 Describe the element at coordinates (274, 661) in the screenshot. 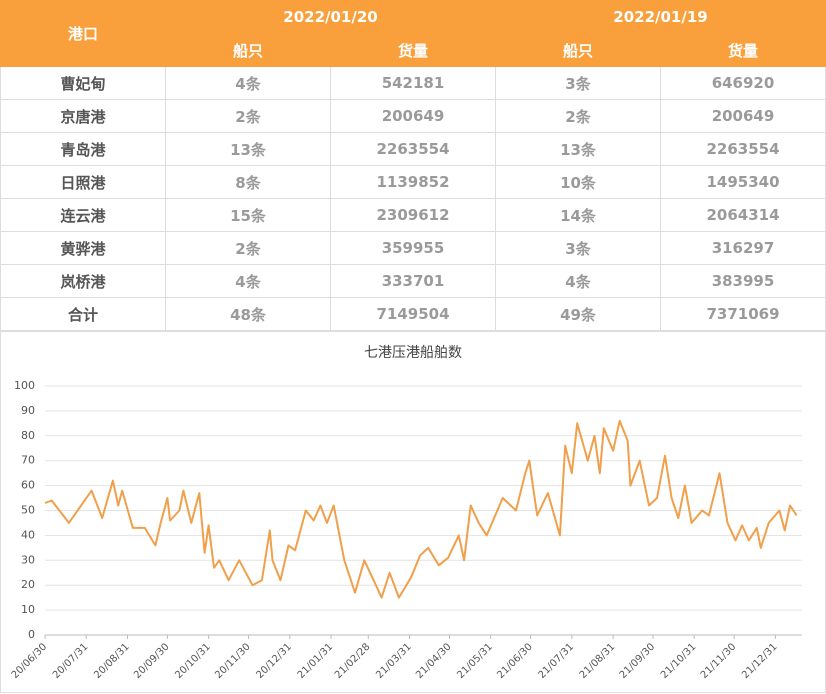

I see `x-tick-label: 20/12/31` at that location.